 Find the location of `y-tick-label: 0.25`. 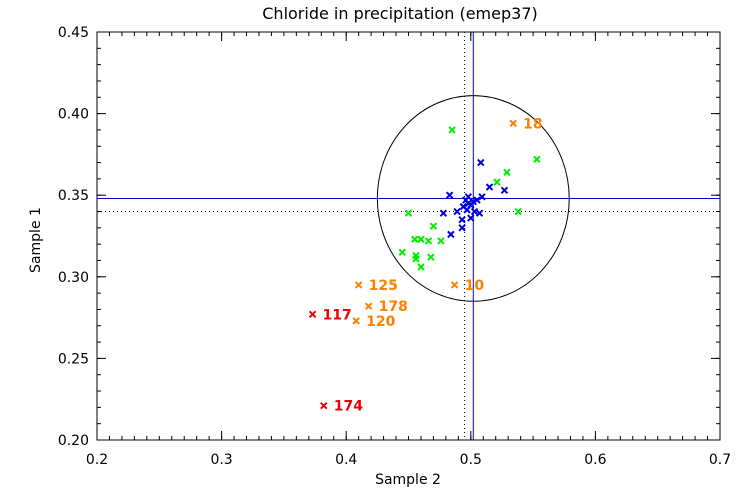

y-tick-label: 0.25 is located at coordinates (73, 359).